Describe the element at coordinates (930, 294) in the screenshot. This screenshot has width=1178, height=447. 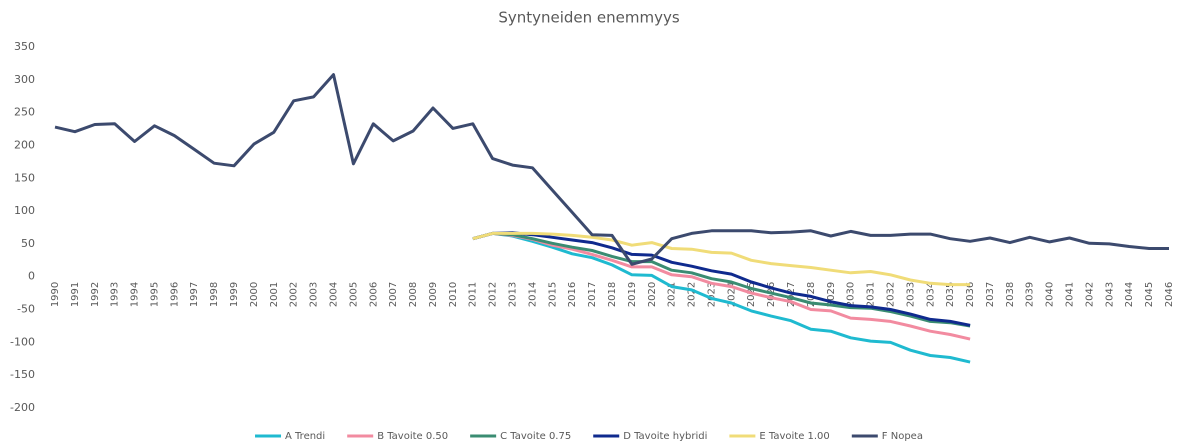
I see `x-tick-label: 2034` at that location.